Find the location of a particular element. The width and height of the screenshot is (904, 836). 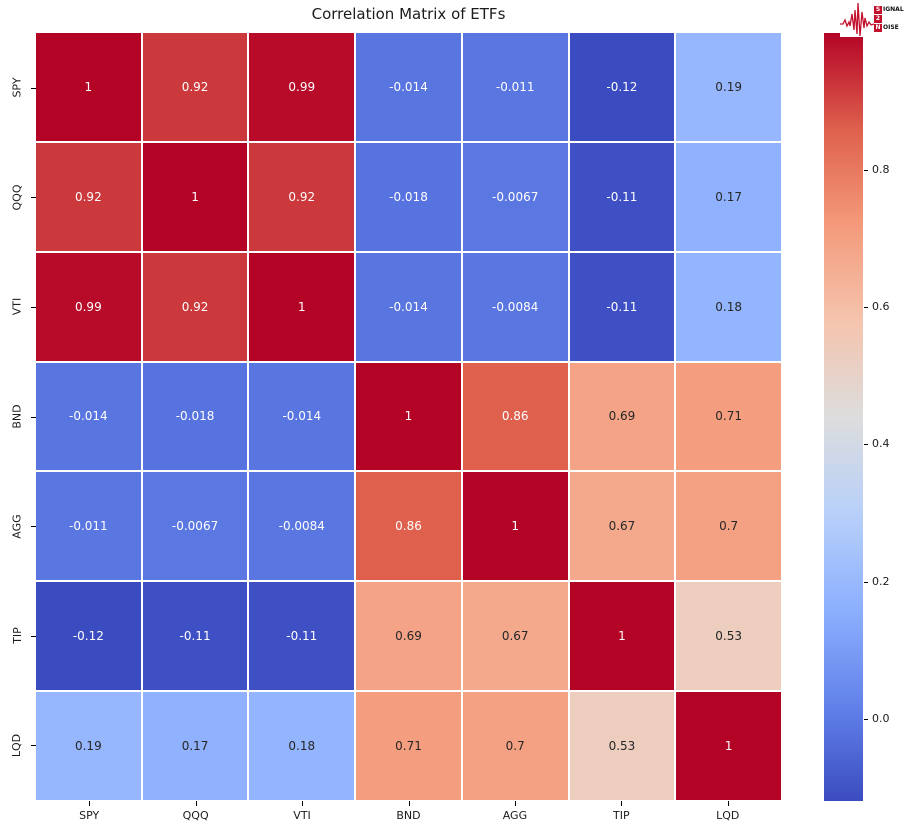

colorbar-tick-label: 0.2 is located at coordinates (881, 581).